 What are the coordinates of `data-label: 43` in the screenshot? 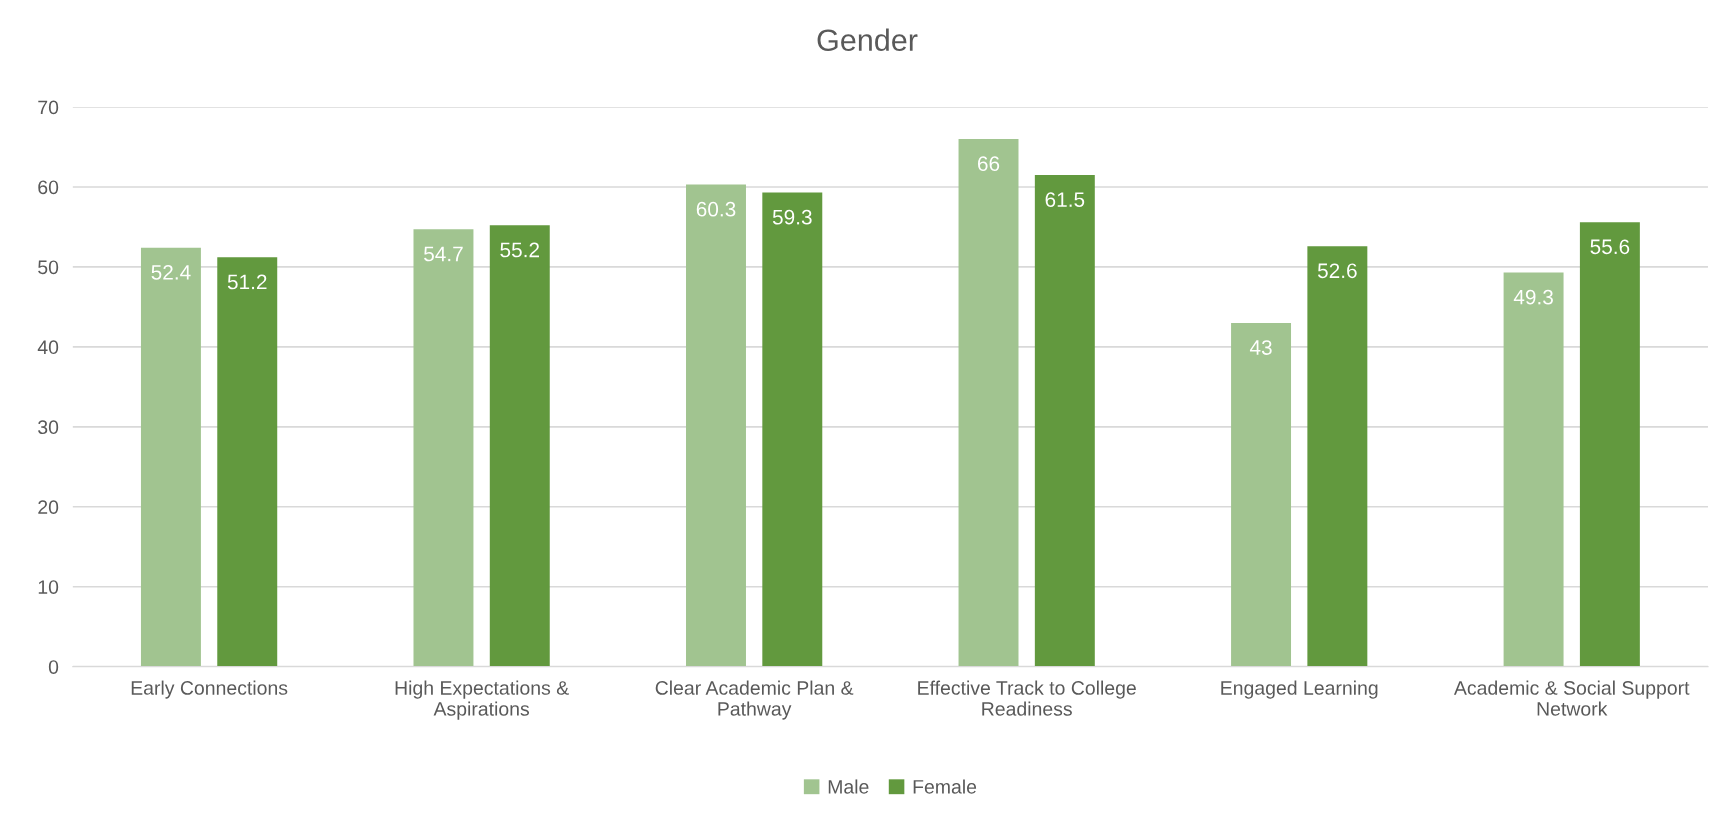 It's located at (1260, 347).